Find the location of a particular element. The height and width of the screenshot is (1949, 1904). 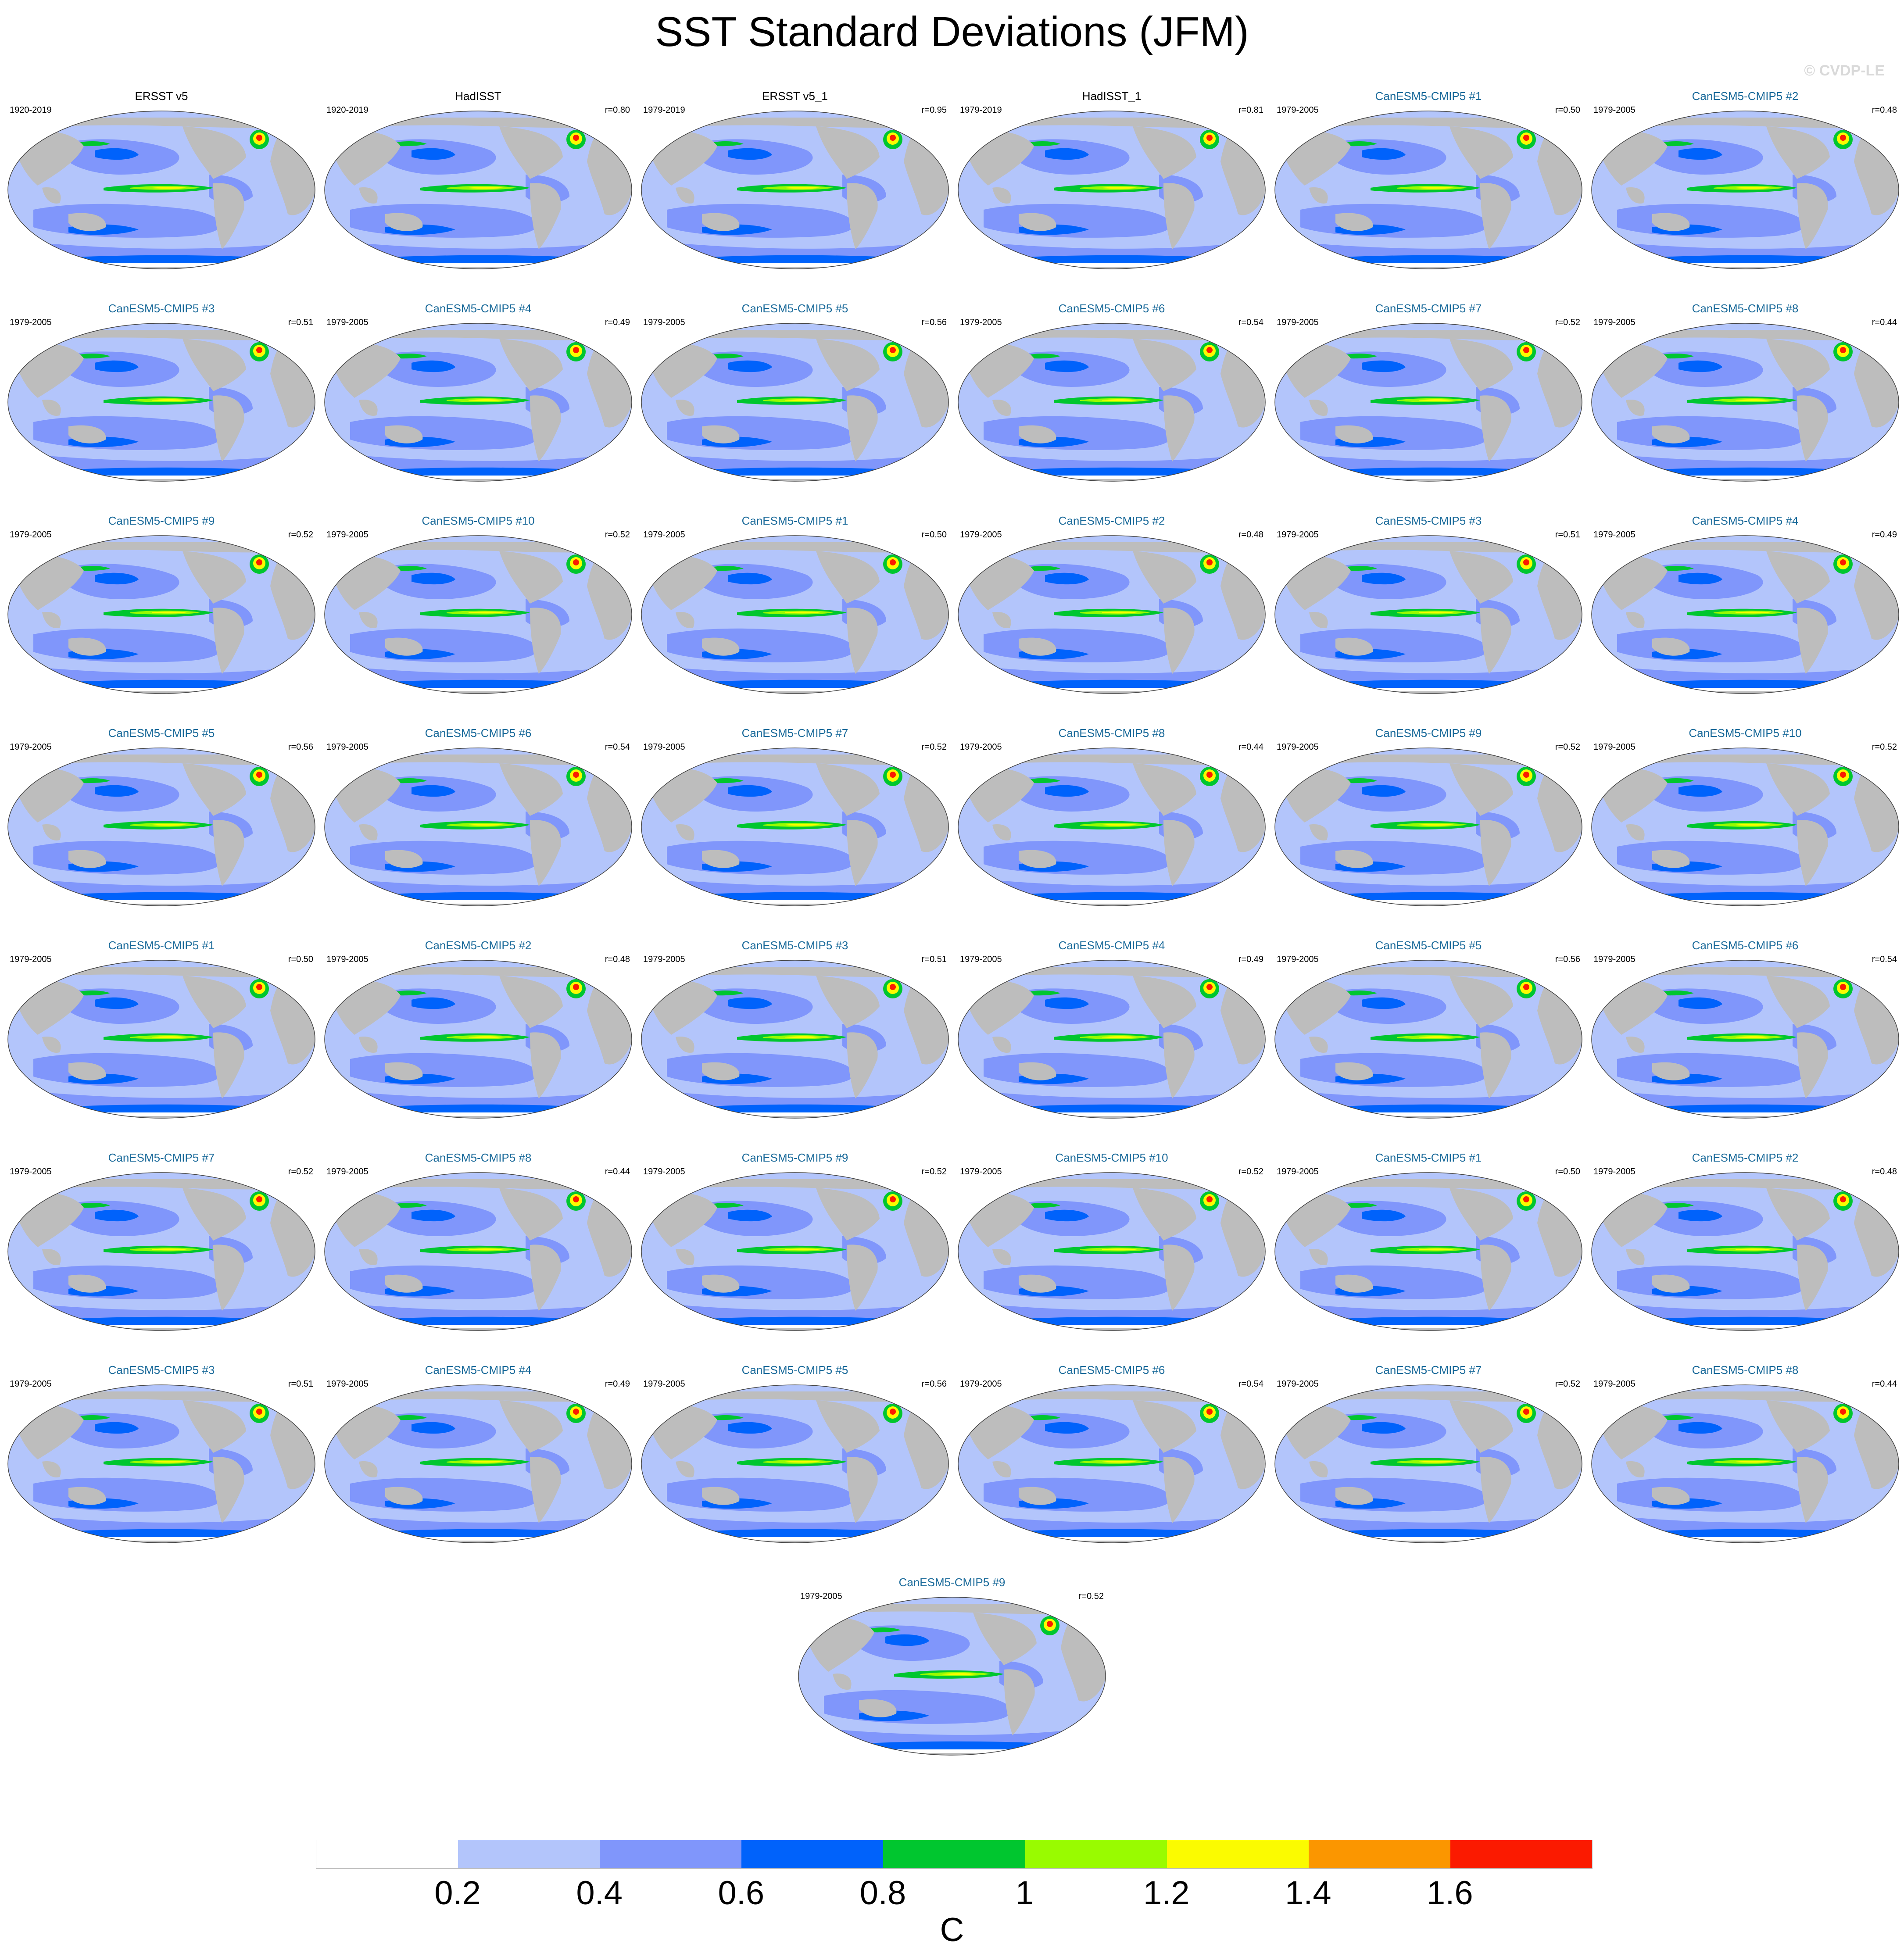

panel-correlation: r=0.51 is located at coordinates (300, 1384).